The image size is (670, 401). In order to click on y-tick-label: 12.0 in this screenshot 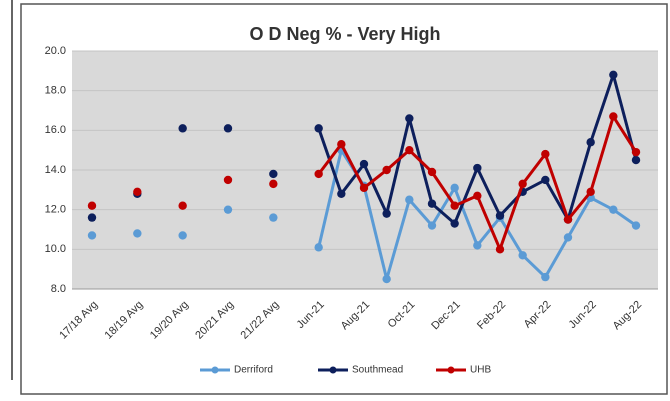, I will do `click(55, 210)`.